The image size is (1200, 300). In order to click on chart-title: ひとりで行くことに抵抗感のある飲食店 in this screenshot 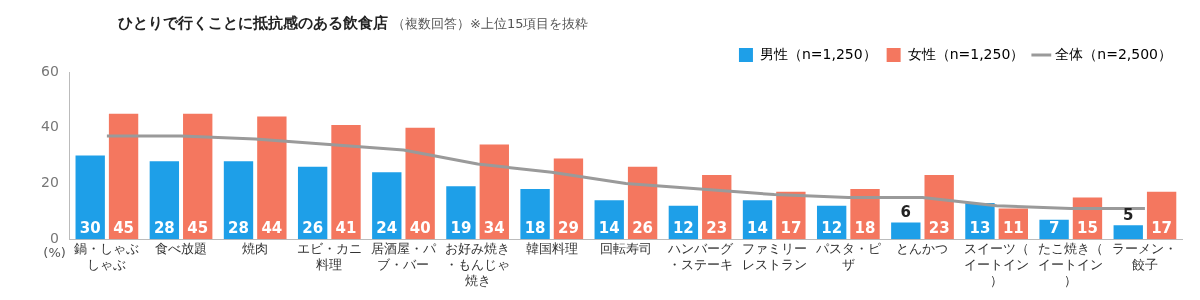, I will do `click(253, 23)`.